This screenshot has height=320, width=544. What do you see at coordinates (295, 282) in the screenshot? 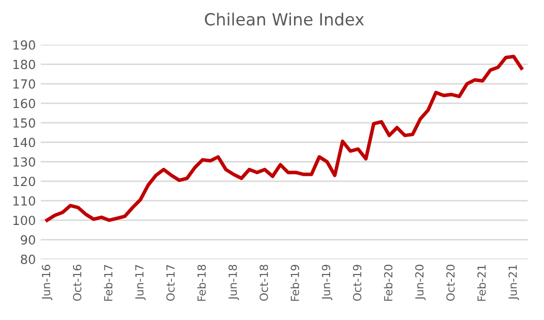
I see `x-tick-label: Feb-19` at bounding box center [295, 282].